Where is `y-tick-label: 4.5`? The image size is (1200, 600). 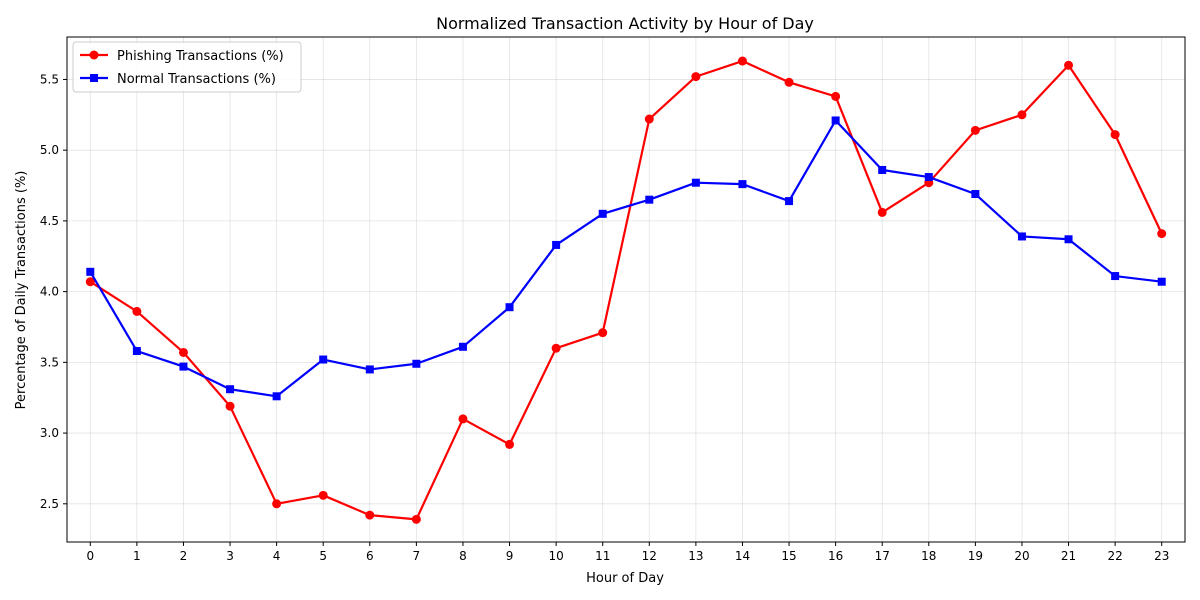 y-tick-label: 4.5 is located at coordinates (49, 221).